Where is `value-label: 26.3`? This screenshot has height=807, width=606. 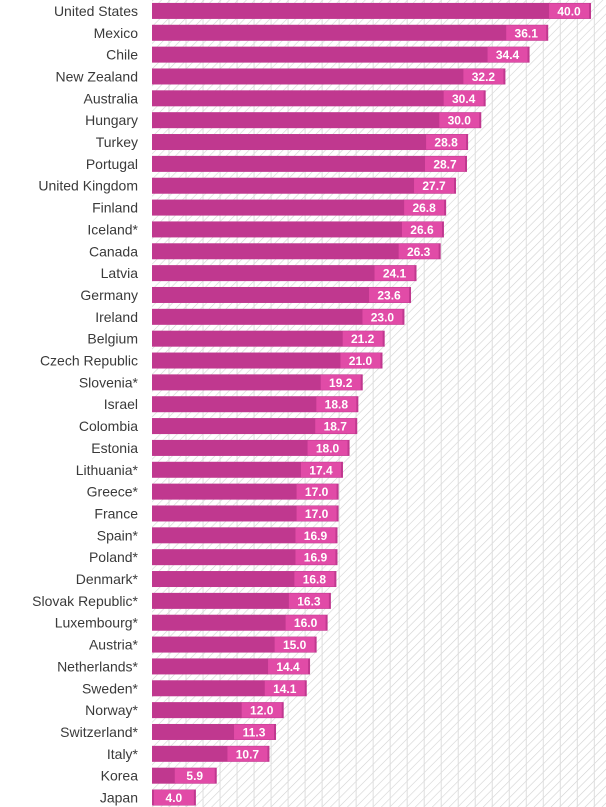
value-label: 26.3 is located at coordinates (419, 252).